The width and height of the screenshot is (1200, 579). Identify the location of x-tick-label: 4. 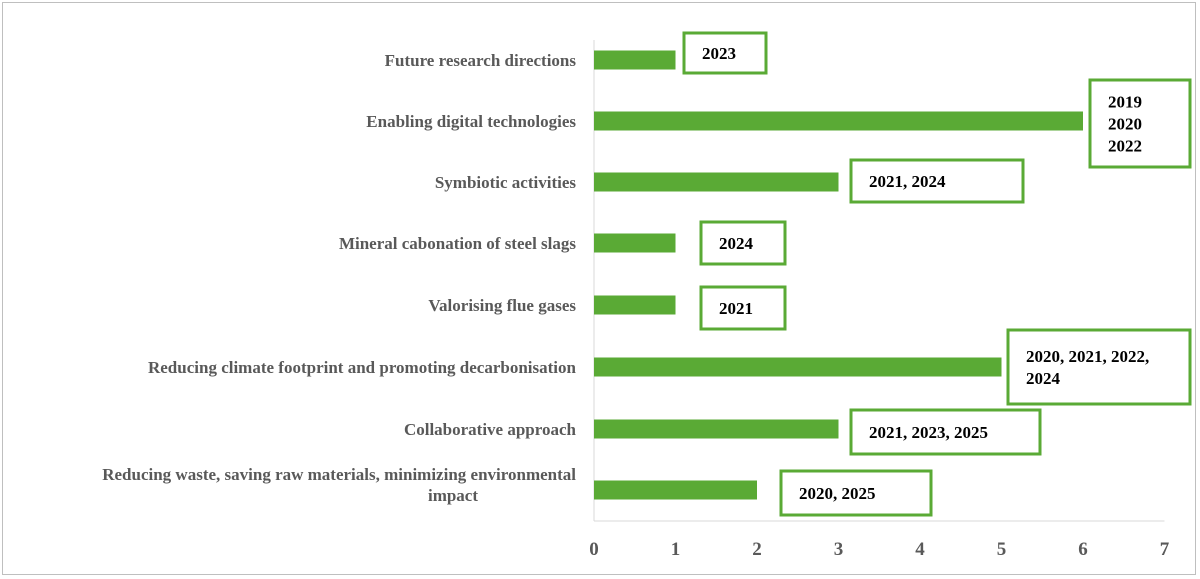
(920, 549).